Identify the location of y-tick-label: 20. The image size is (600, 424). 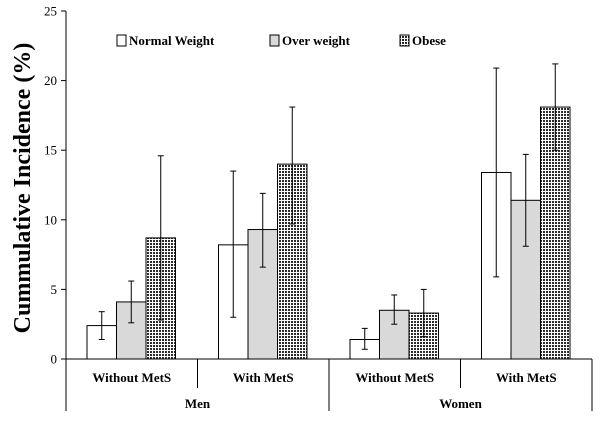
(50, 80).